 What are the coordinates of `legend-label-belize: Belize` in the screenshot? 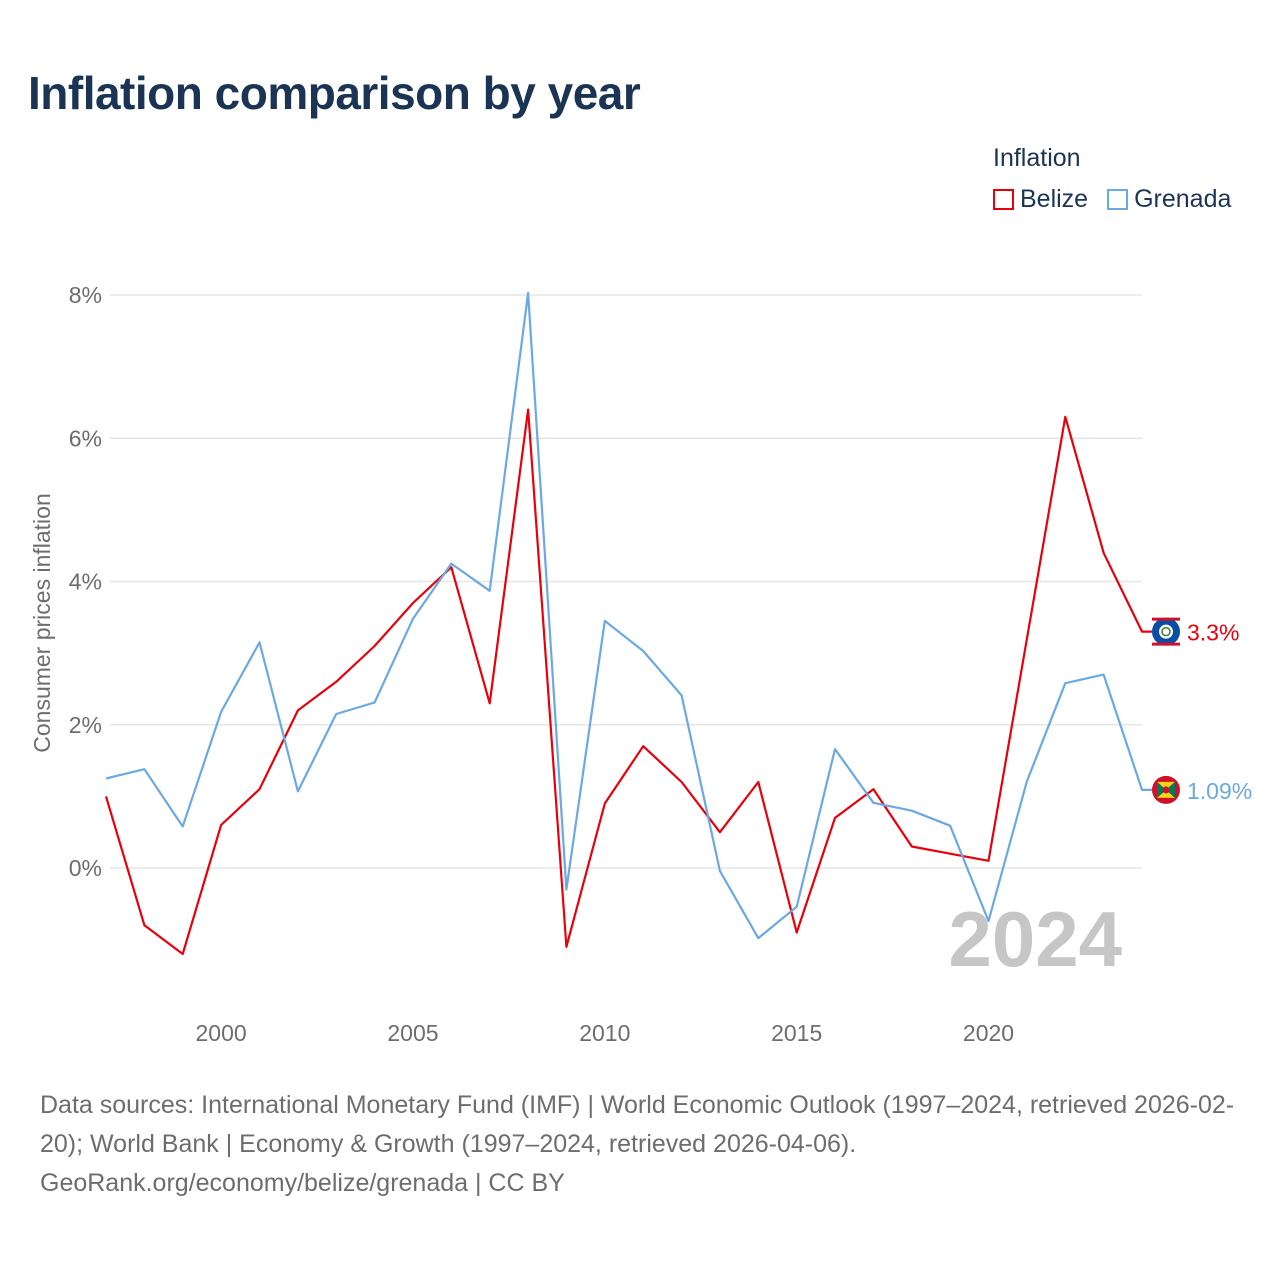 It's located at (1054, 199).